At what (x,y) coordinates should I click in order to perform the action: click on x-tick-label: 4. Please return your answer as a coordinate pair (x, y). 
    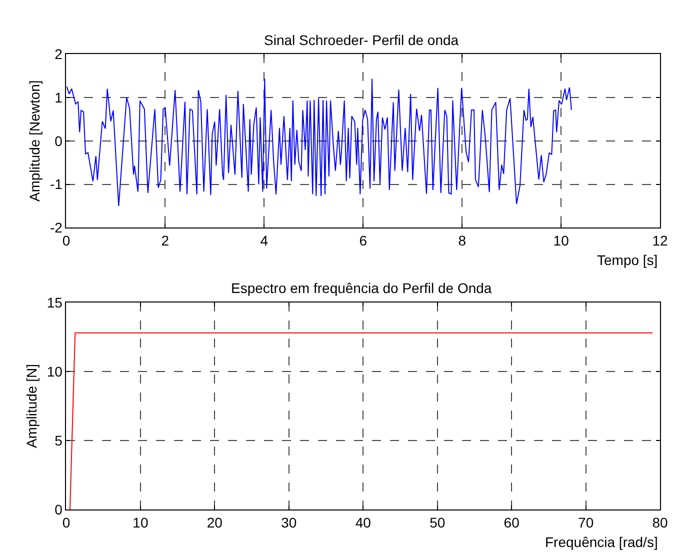
    Looking at the image, I should click on (264, 240).